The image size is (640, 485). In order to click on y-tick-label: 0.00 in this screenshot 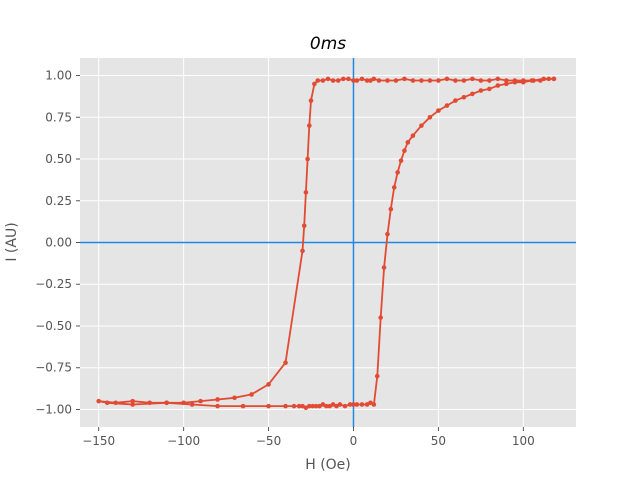, I will do `click(58, 243)`.